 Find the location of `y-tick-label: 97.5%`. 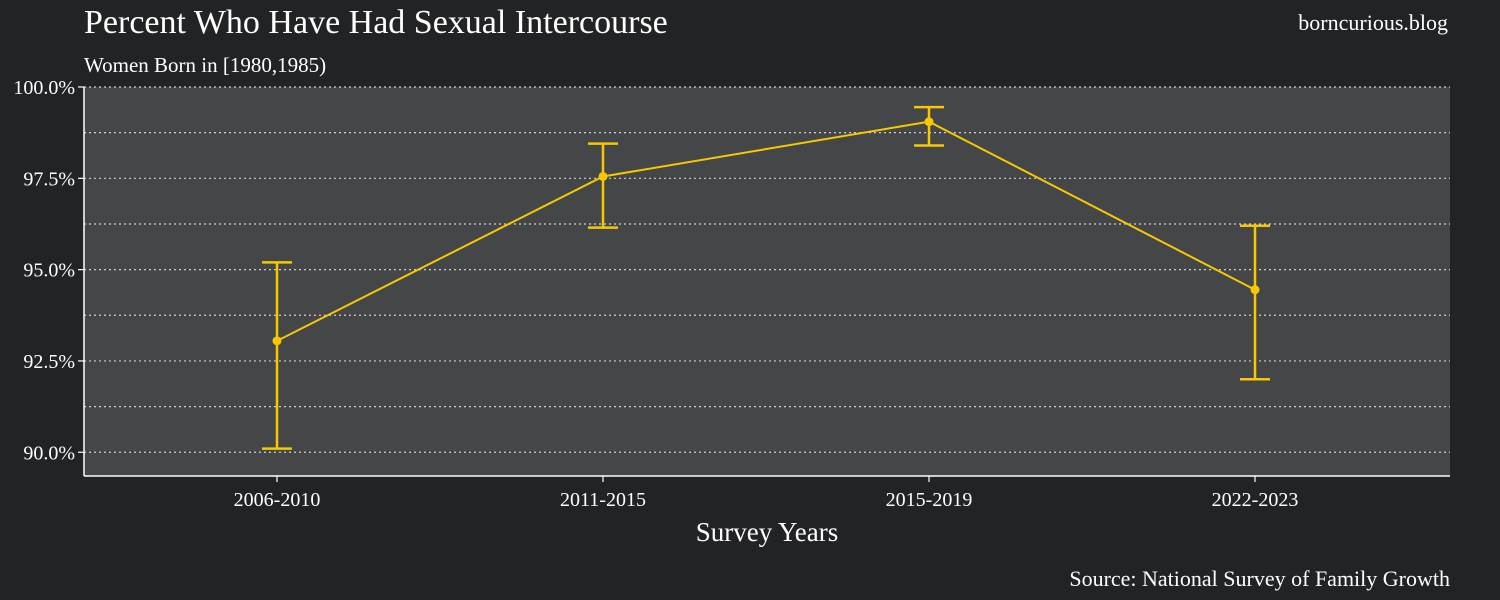

y-tick-label: 97.5% is located at coordinates (49, 179).